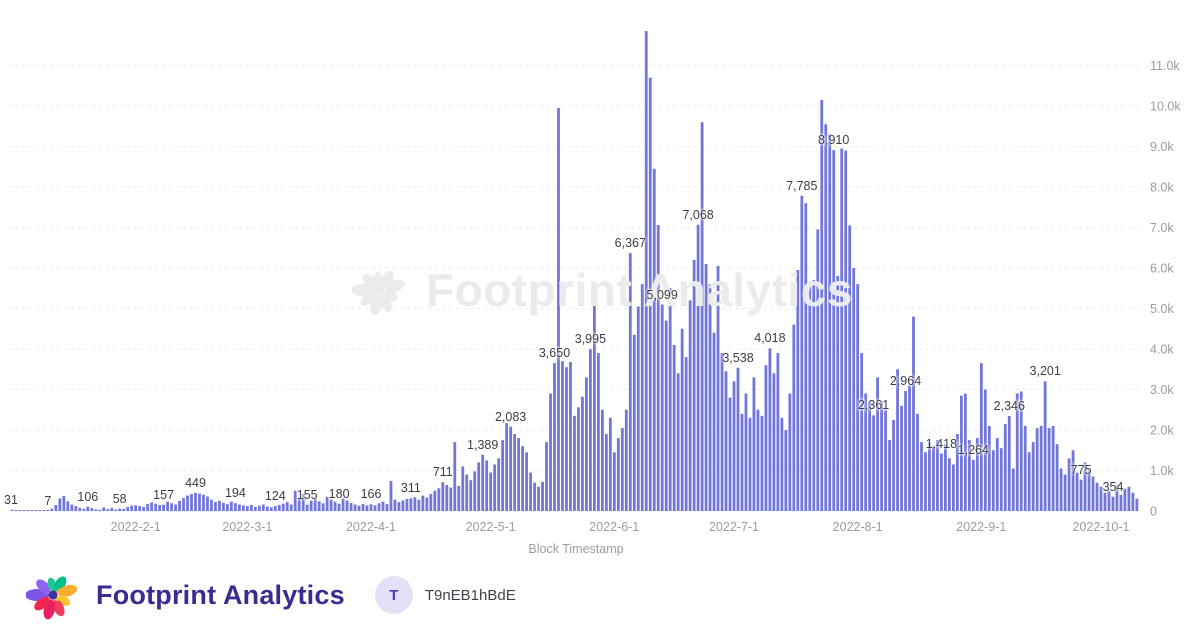 Image resolution: width=1200 pixels, height=630 pixels. I want to click on bar-value-label: 2,964, so click(905, 381).